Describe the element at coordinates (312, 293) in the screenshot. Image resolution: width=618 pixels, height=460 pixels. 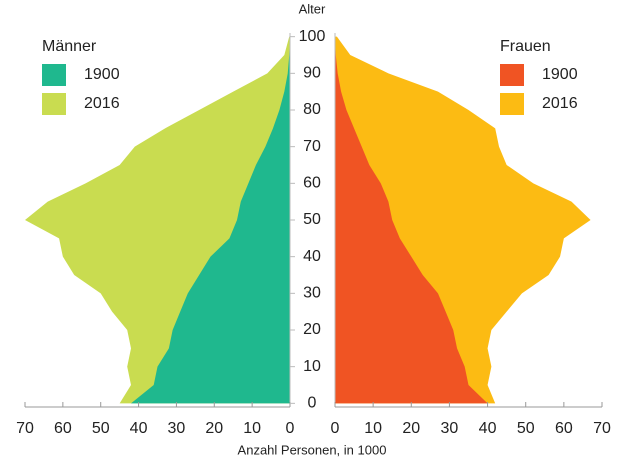
I see `y-tick-label: 30` at that location.